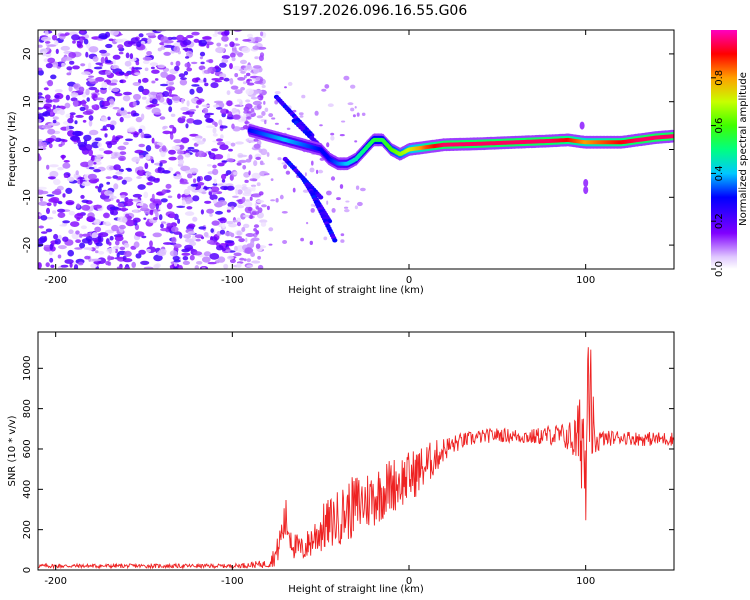 The height and width of the screenshot is (600, 750). What do you see at coordinates (719, 221) in the screenshot?
I see `colorbar-tick-label: 0.2` at bounding box center [719, 221].